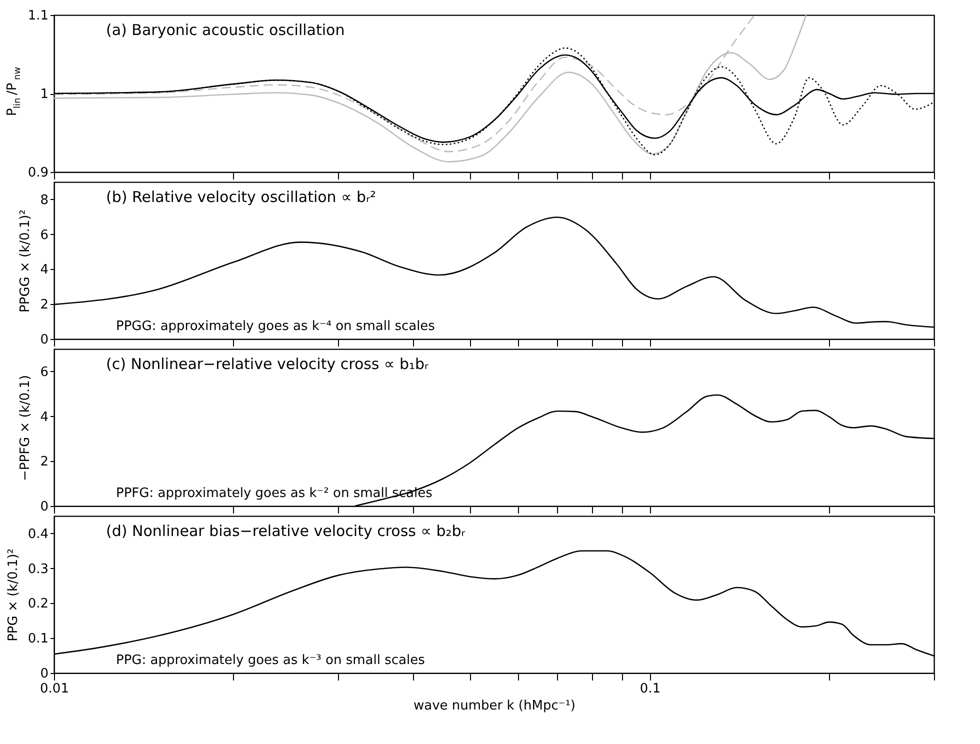 Image resolution: width=980 pixels, height=744 pixels. I want to click on chart-title: (c) Nonlinear−relative velocity cross ∝ b₁bᵣ, so click(267, 364).